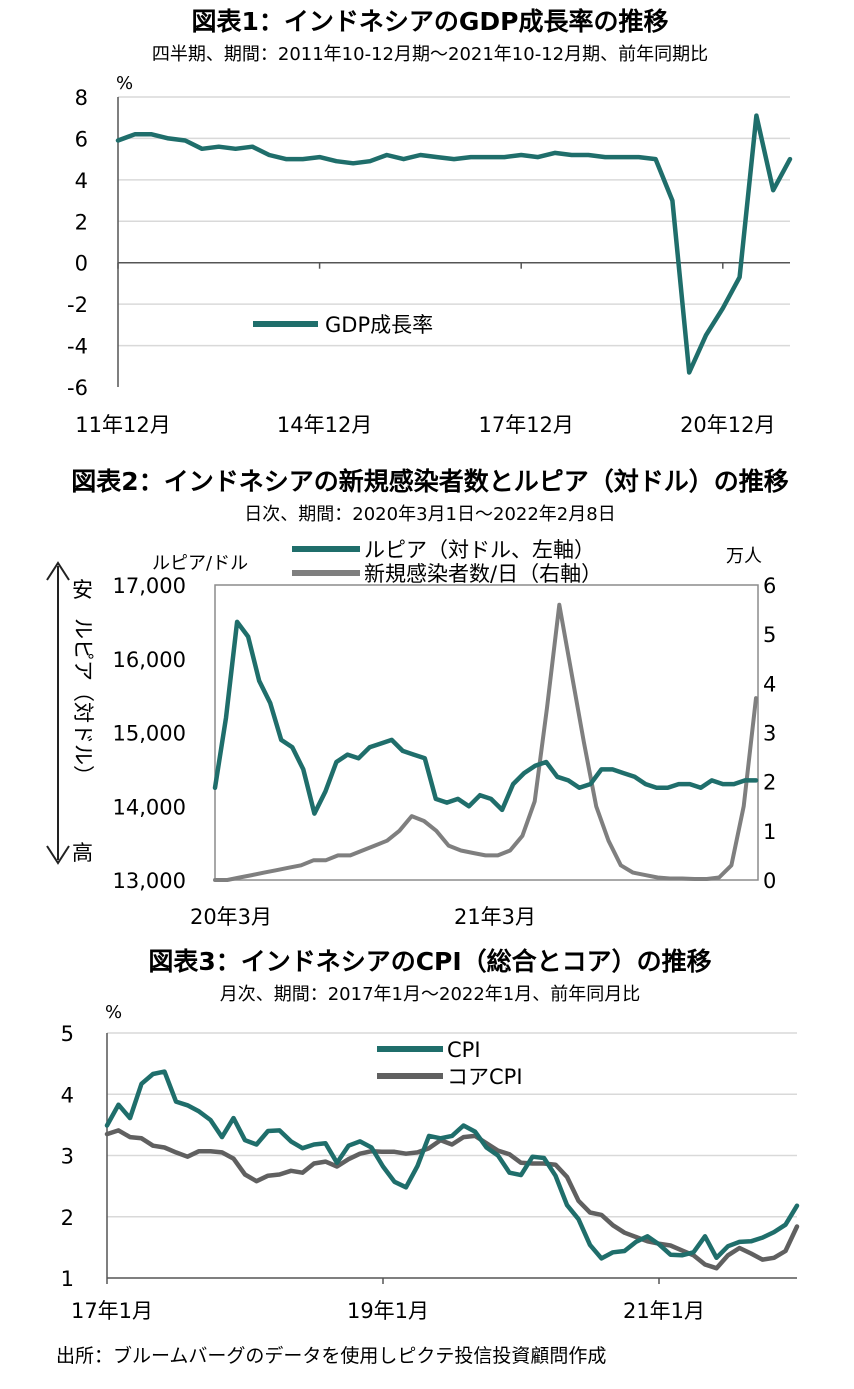 Image resolution: width=854 pixels, height=1389 pixels. I want to click on chart2-right-tick-labels: 6 5 4 3 2 1 0, so click(769, 733).